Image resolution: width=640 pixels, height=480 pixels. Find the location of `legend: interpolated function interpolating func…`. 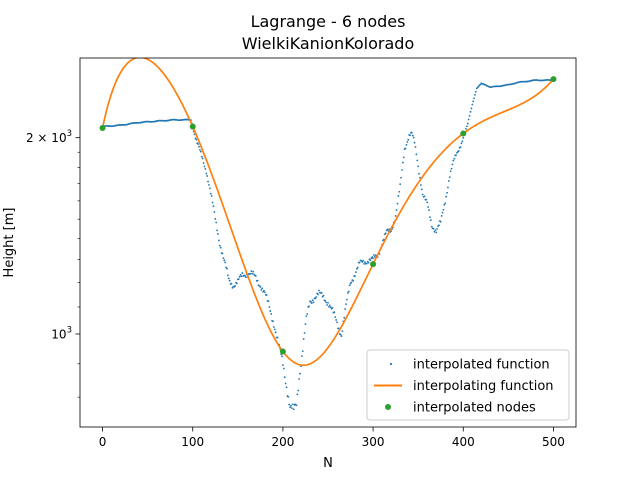

legend: interpolated function interpolating func… is located at coordinates (468, 385).